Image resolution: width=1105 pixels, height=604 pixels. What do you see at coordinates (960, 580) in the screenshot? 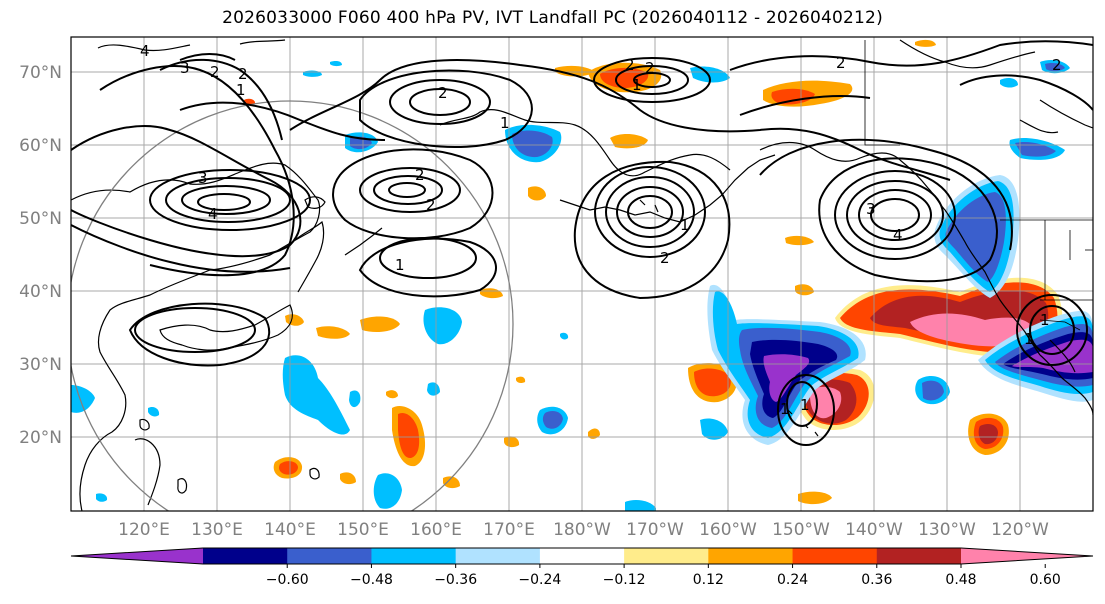
I see `colorbar-tick-label: 0.48` at bounding box center [960, 580].